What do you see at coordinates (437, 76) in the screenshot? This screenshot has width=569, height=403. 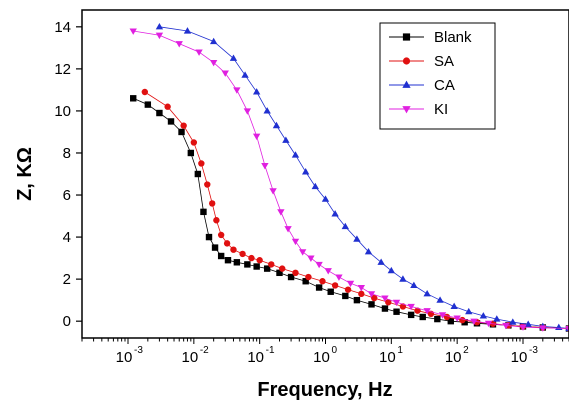 I see `legend-box` at bounding box center [437, 76].